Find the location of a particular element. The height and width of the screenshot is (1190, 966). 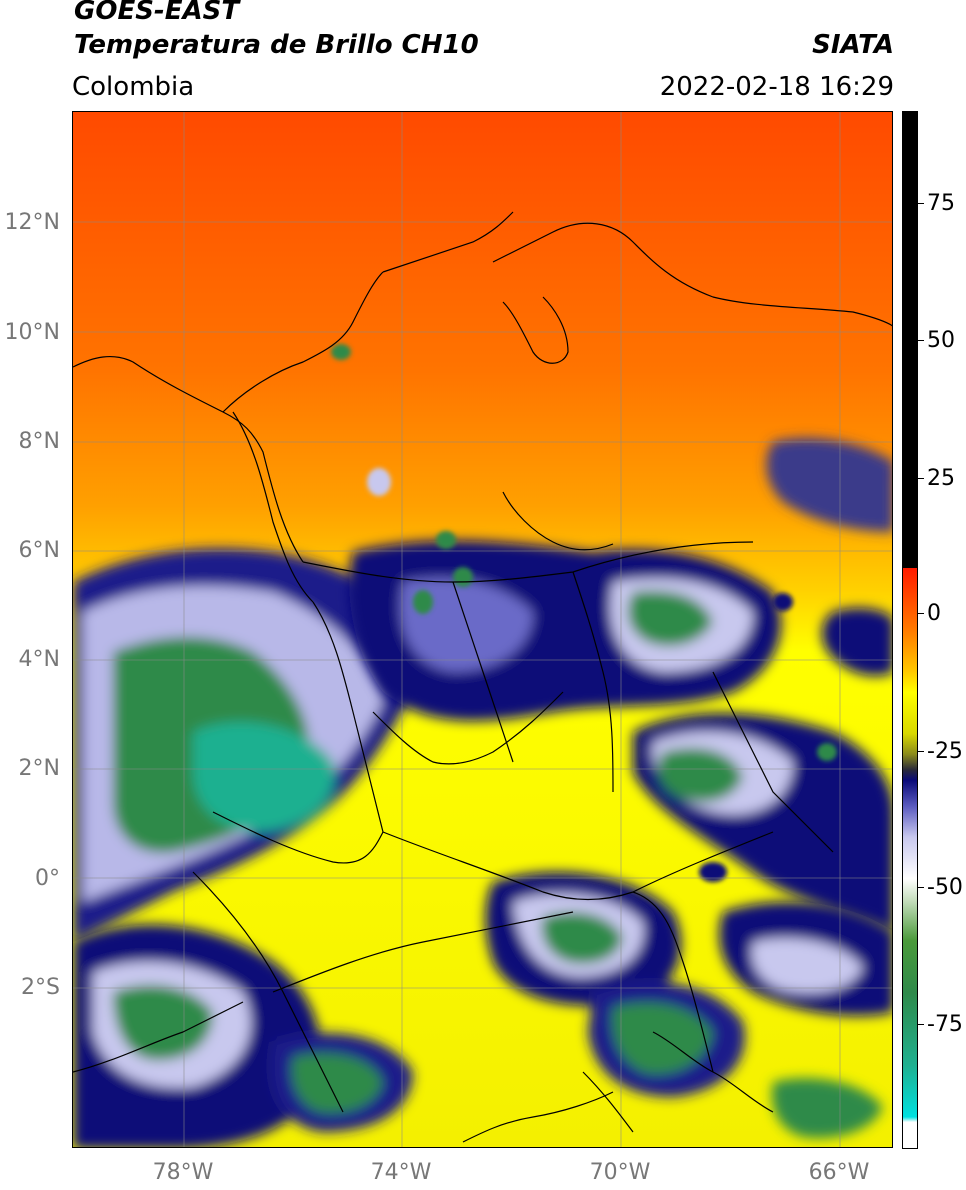

colorbar-label-neg50: -50 is located at coordinates (945, 887).